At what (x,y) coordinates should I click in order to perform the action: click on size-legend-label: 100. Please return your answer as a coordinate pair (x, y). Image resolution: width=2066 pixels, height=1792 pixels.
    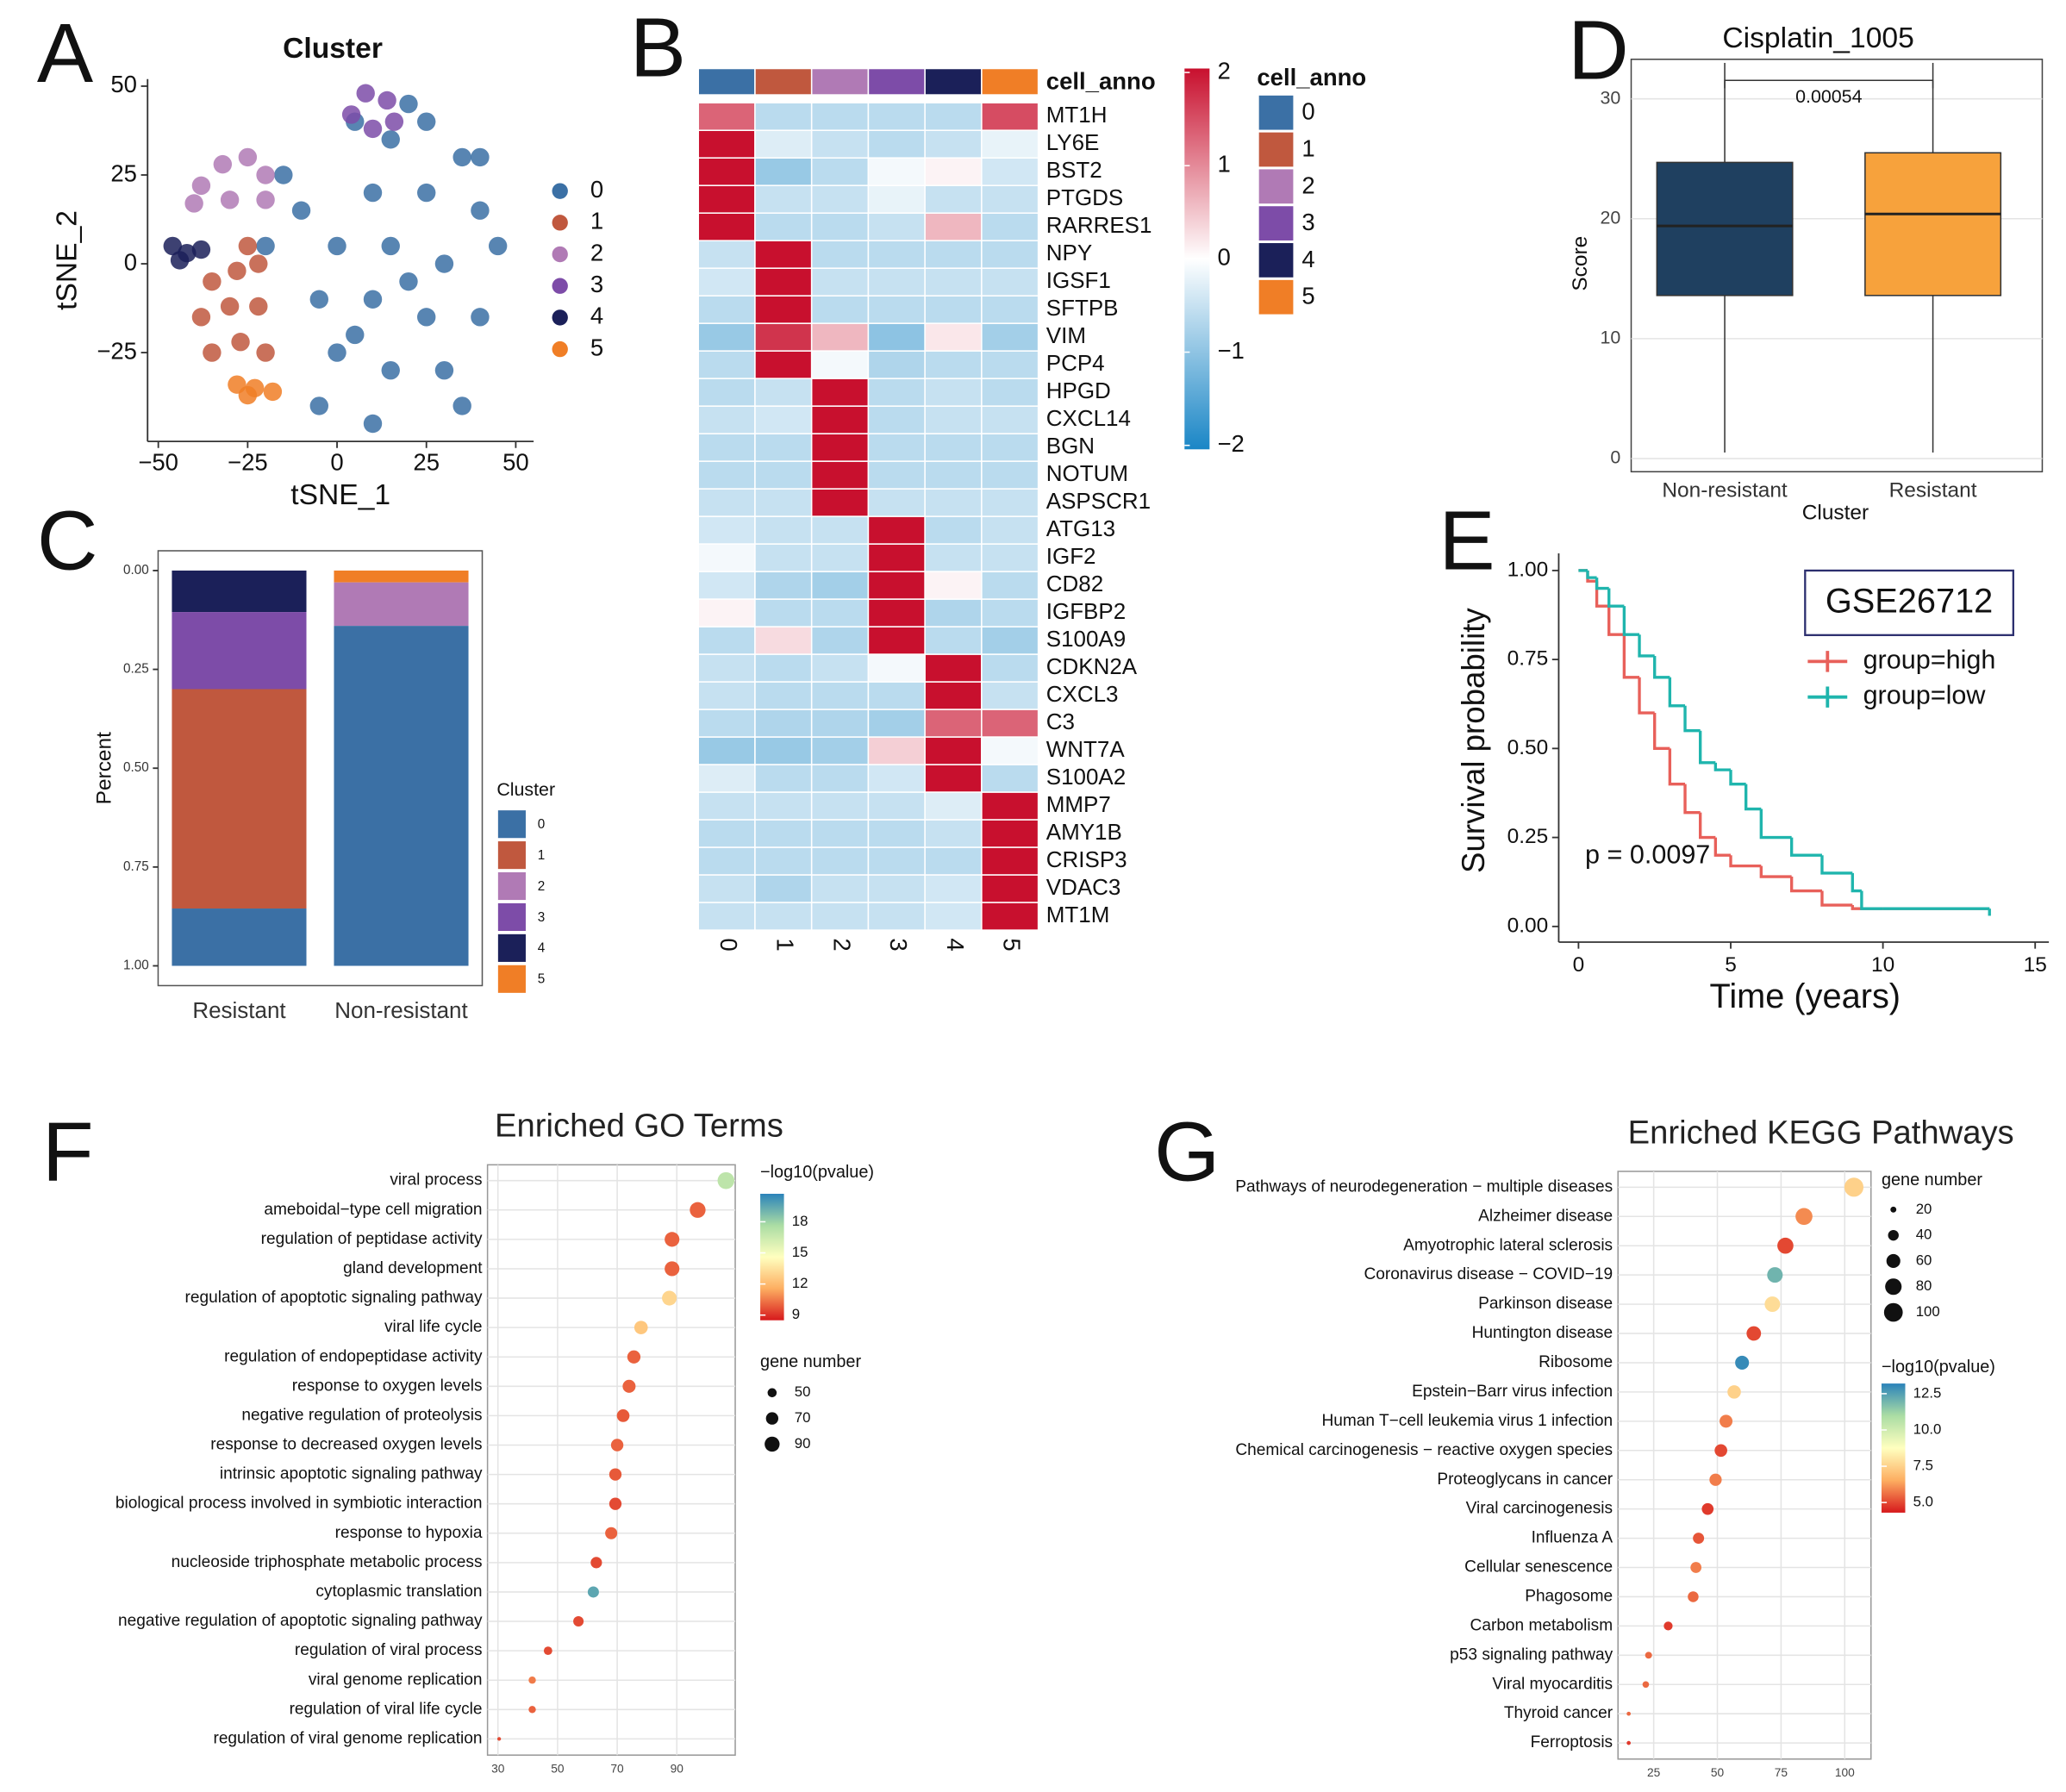
    Looking at the image, I should click on (1928, 1311).